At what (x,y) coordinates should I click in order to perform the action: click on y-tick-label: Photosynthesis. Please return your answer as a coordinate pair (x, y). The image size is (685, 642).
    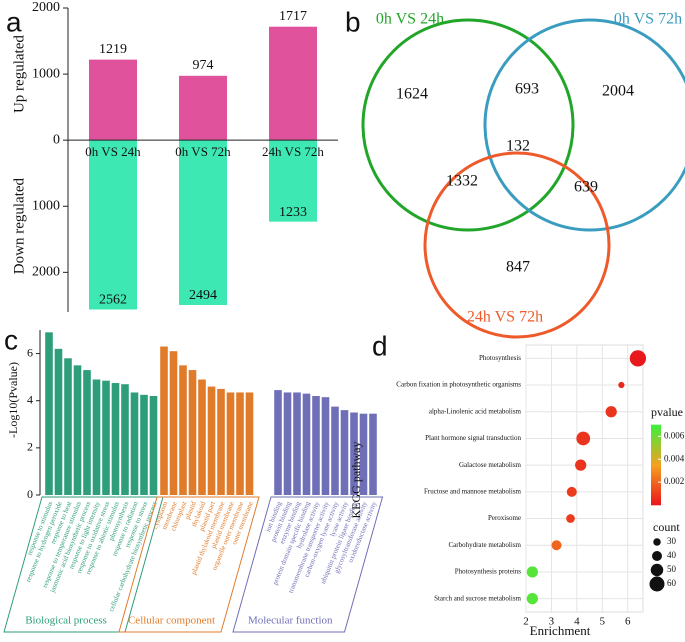
    Looking at the image, I should click on (500, 358).